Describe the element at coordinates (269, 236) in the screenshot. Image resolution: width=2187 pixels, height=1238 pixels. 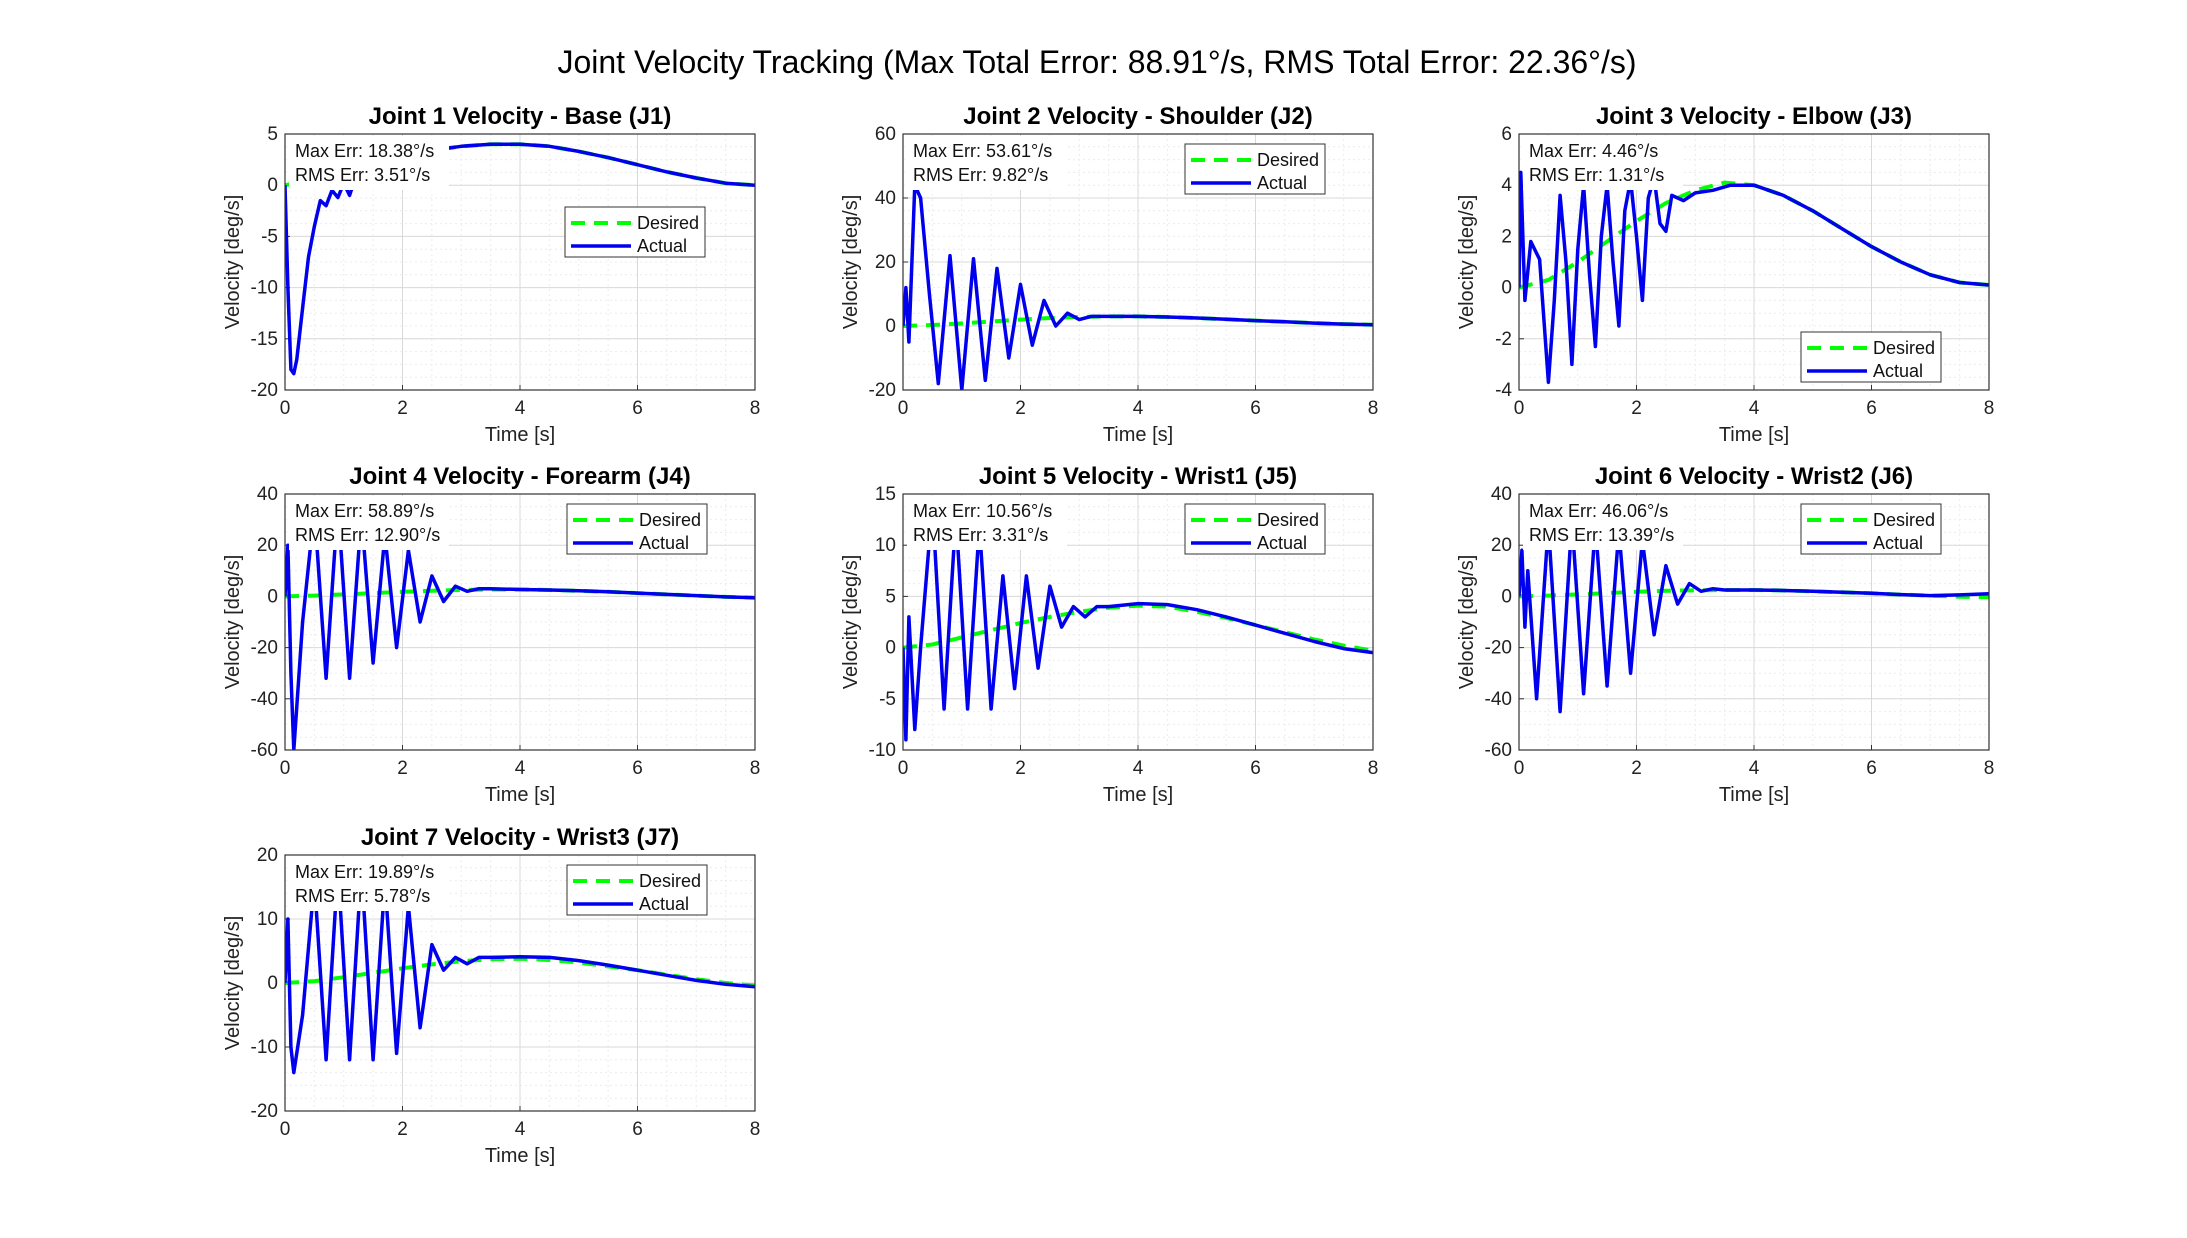
I see `y-tick-label: -5` at that location.